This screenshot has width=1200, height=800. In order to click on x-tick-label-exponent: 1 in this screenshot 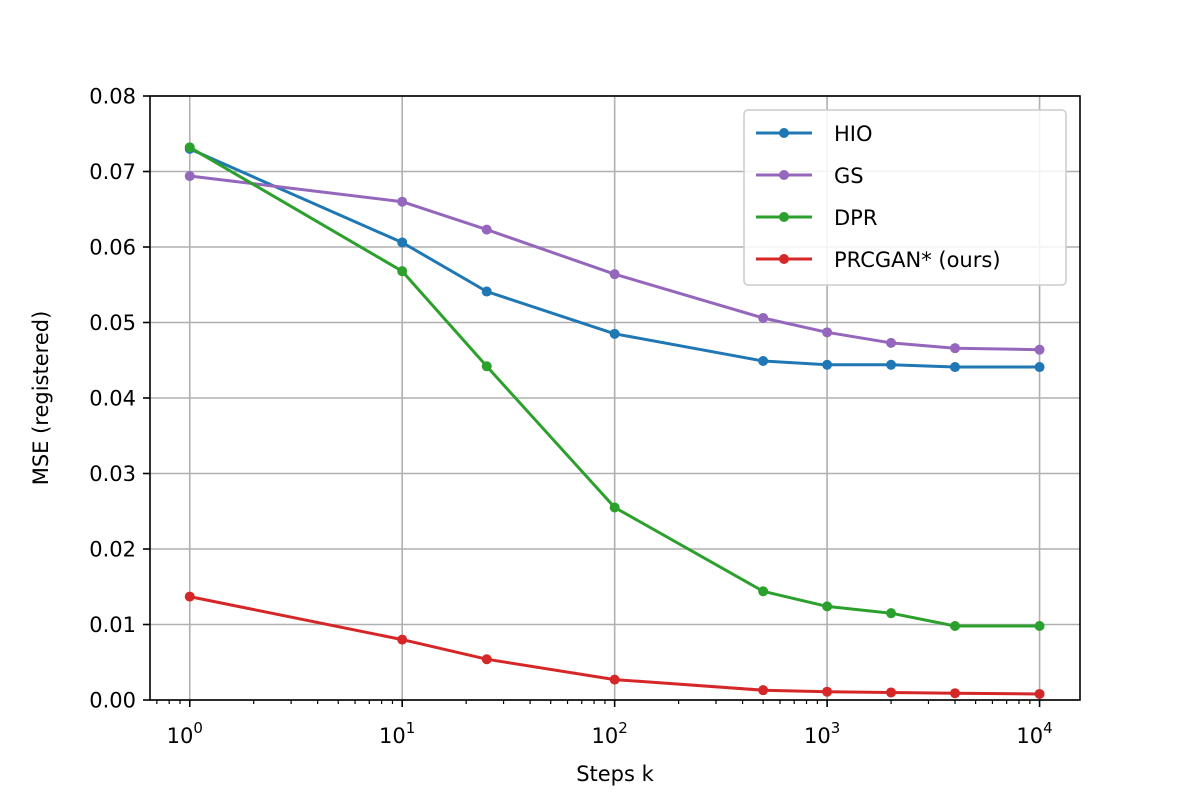, I will do `click(411, 728)`.